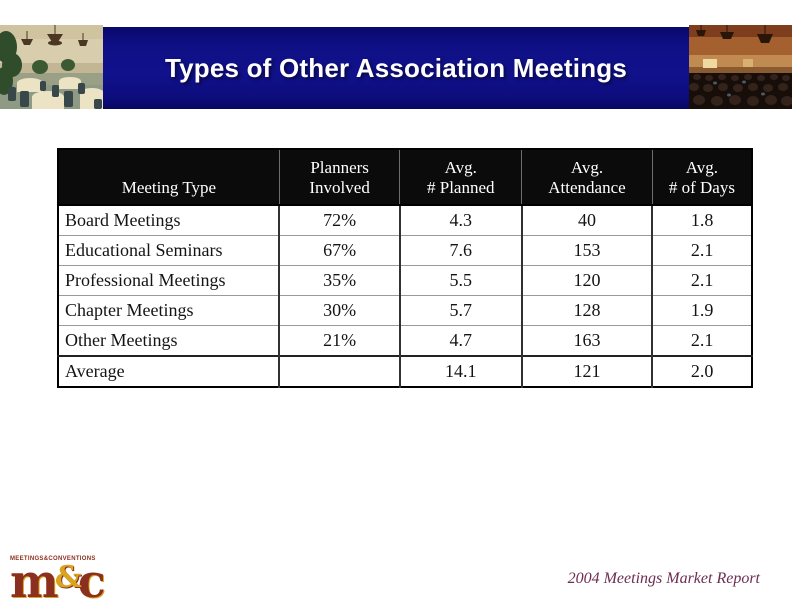 The width and height of the screenshot is (792, 612). What do you see at coordinates (169, 310) in the screenshot?
I see `cell-meeting-type: Chapter Meetings` at bounding box center [169, 310].